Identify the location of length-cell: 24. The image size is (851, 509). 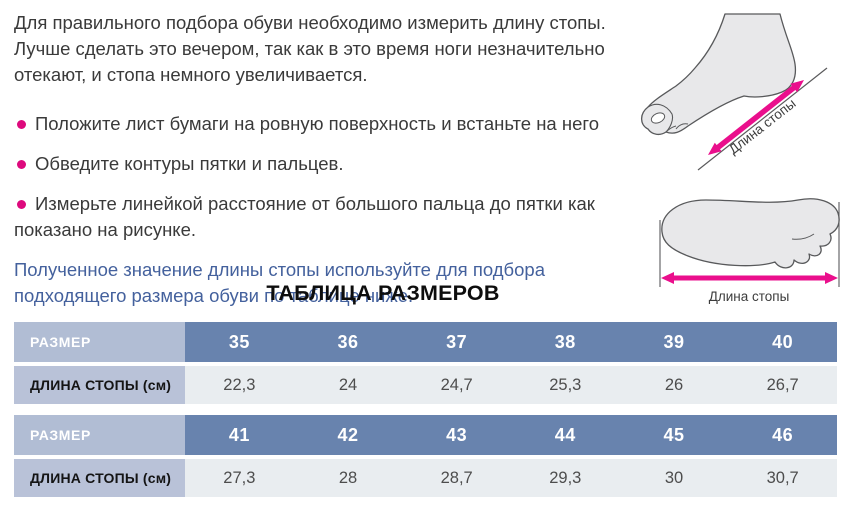
(348, 385).